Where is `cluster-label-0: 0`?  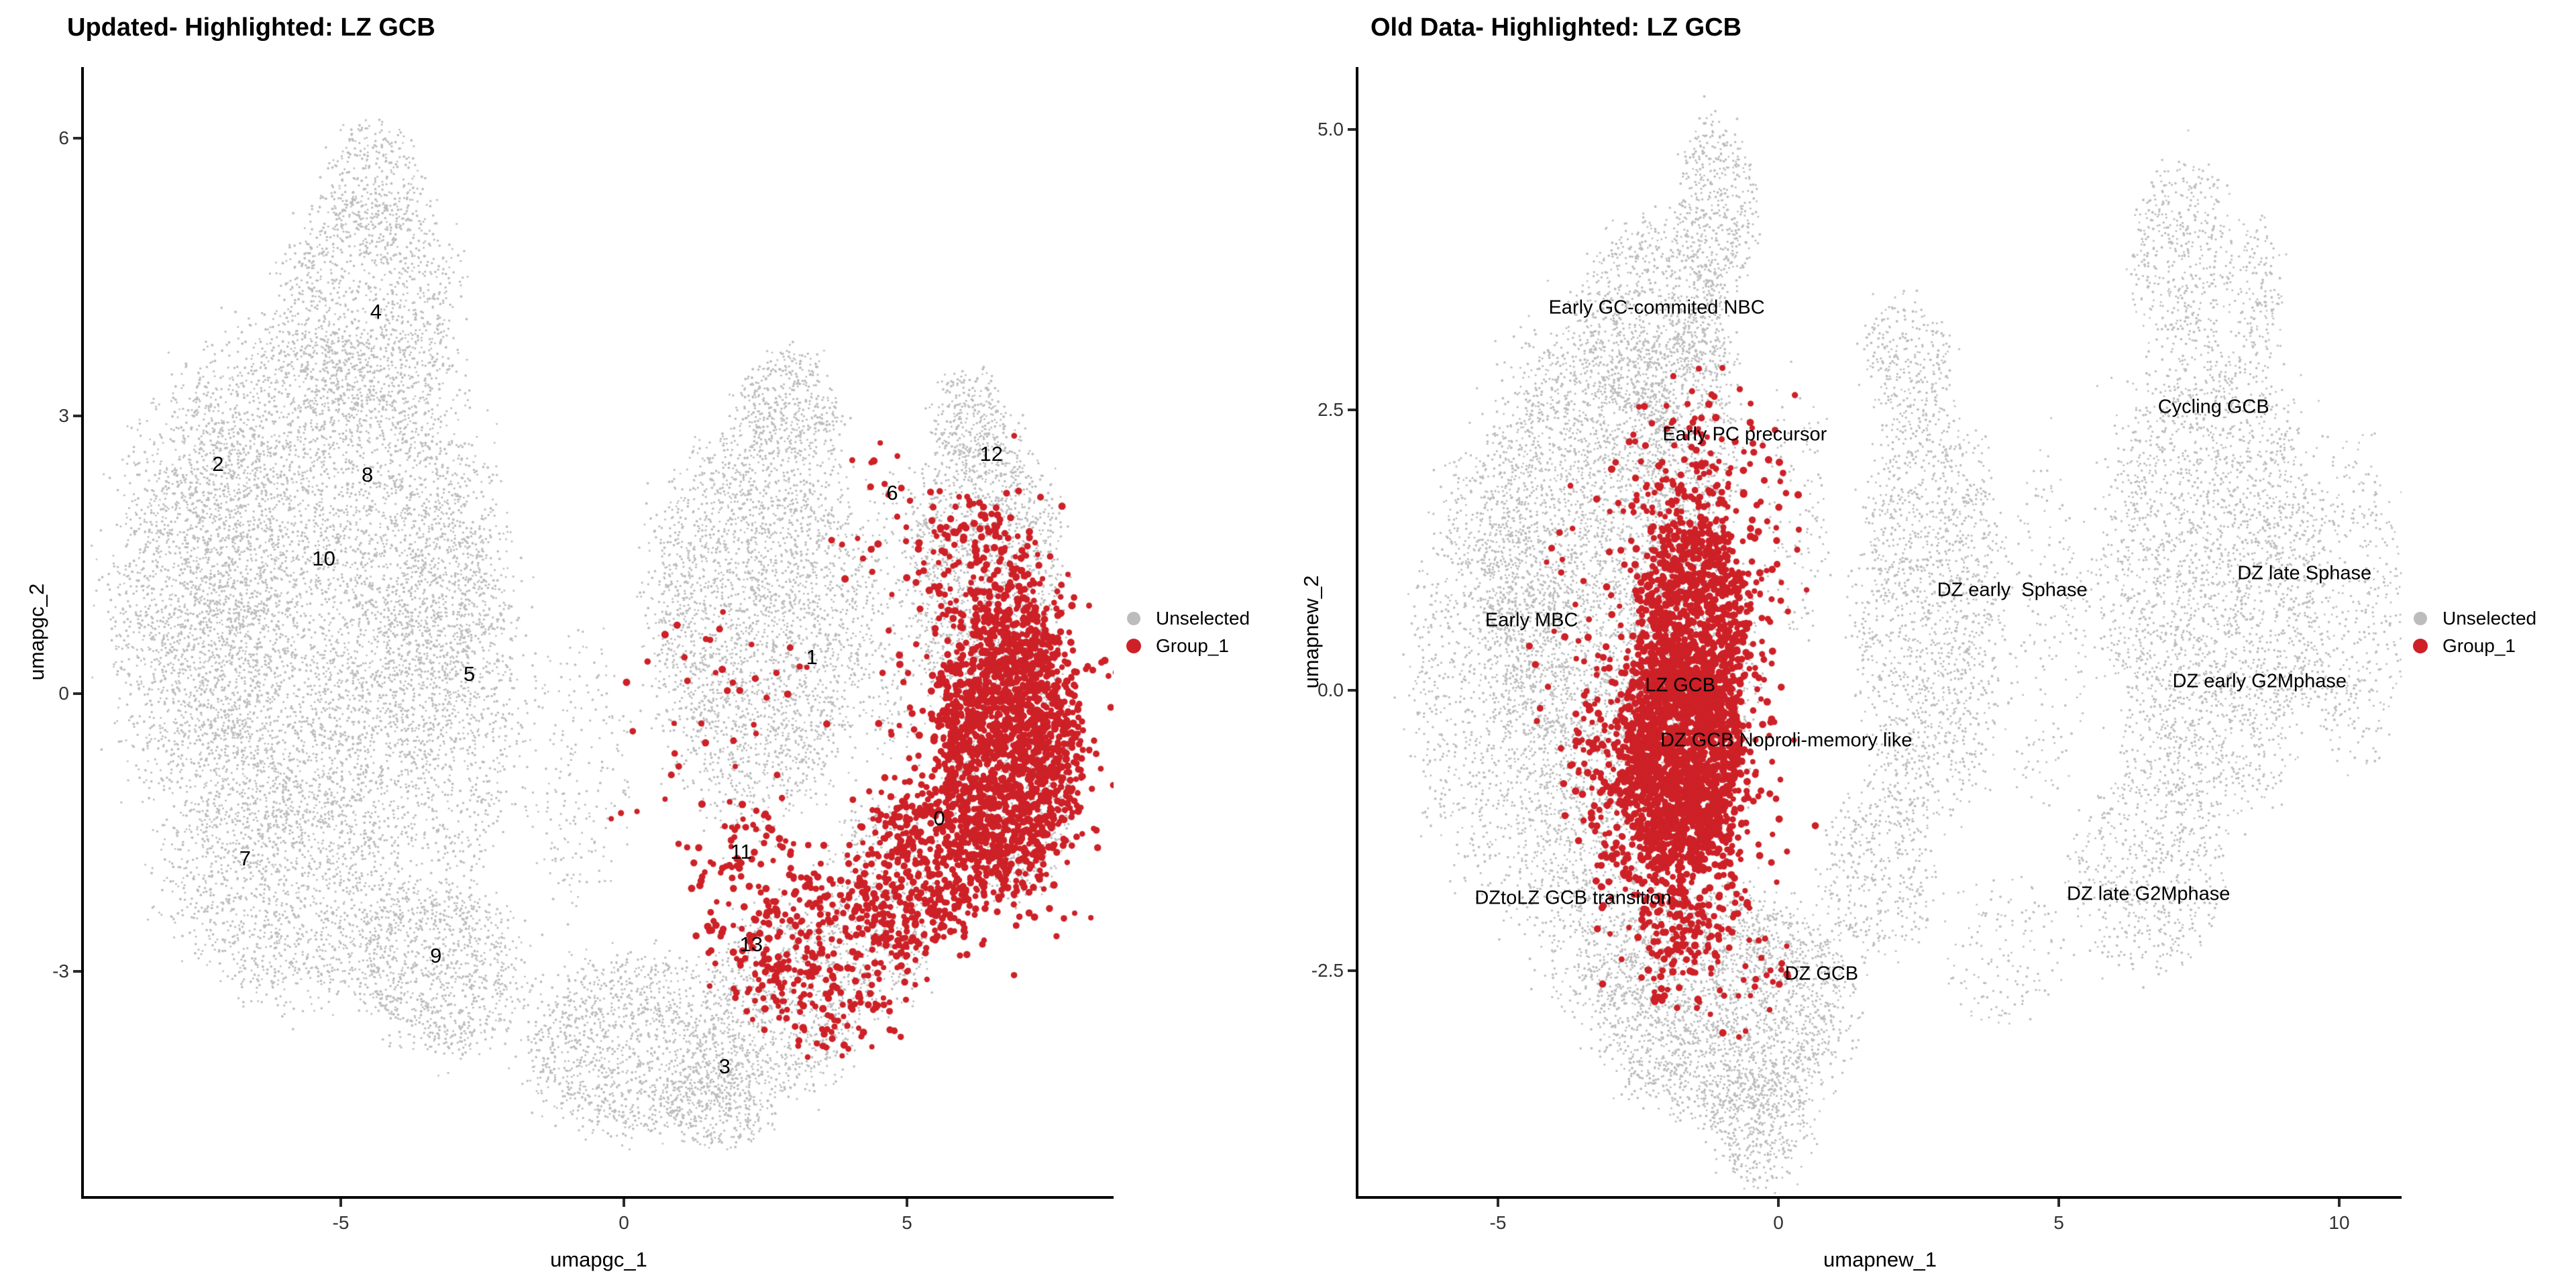 cluster-label-0: 0 is located at coordinates (939, 818).